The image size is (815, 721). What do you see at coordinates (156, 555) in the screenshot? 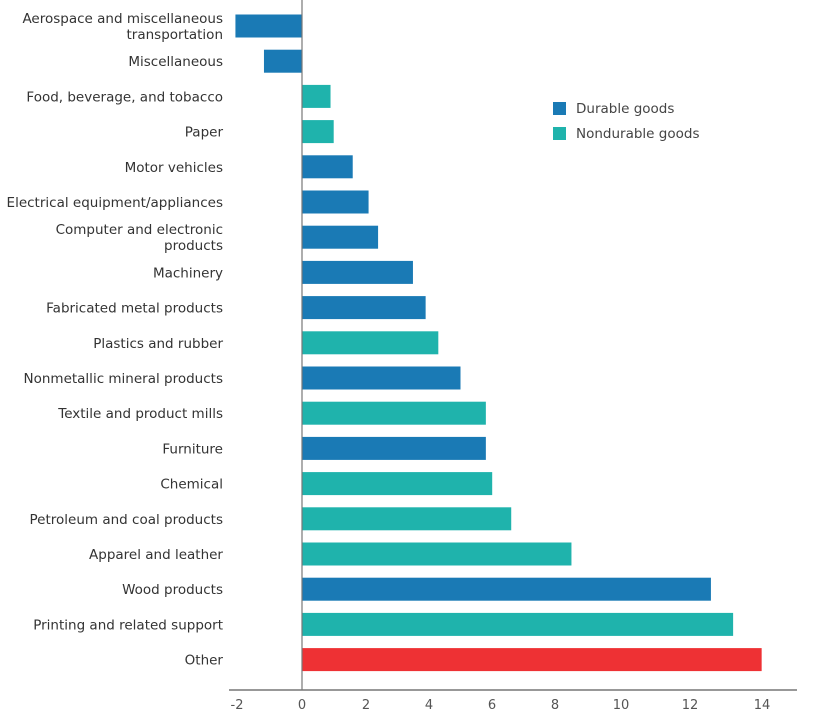
I see `category-label: Apparel and leather` at bounding box center [156, 555].